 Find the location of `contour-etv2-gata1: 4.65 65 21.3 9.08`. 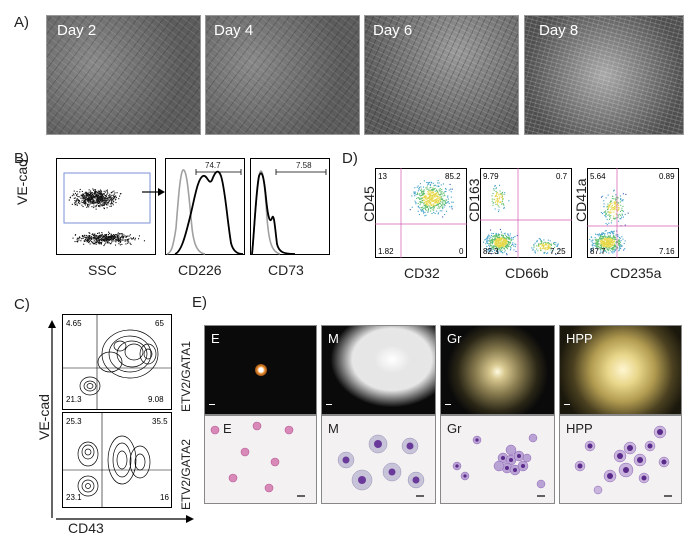

contour-etv2-gata1: 4.65 65 21.3 9.08 is located at coordinates (117, 362).